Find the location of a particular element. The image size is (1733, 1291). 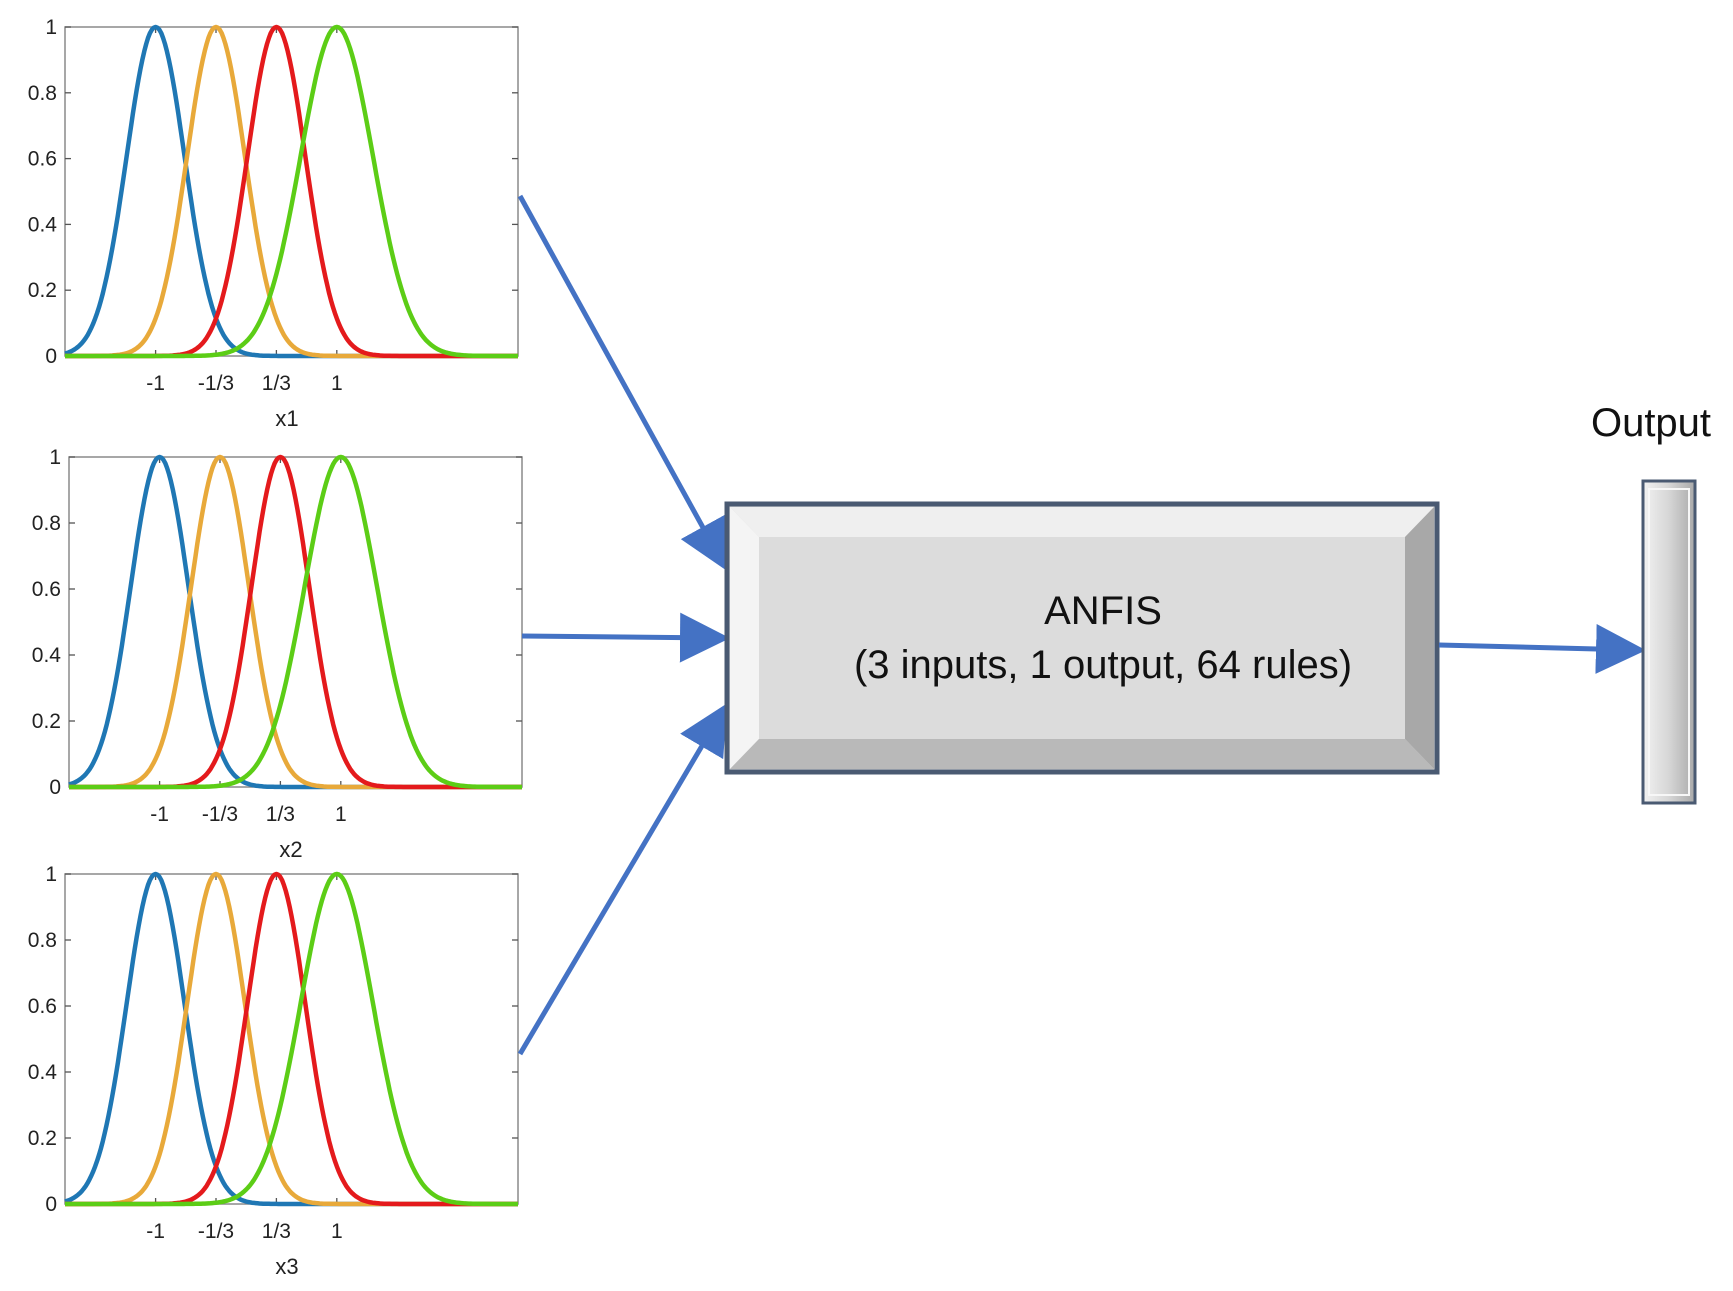

output-label: Output is located at coordinates (1651, 423).